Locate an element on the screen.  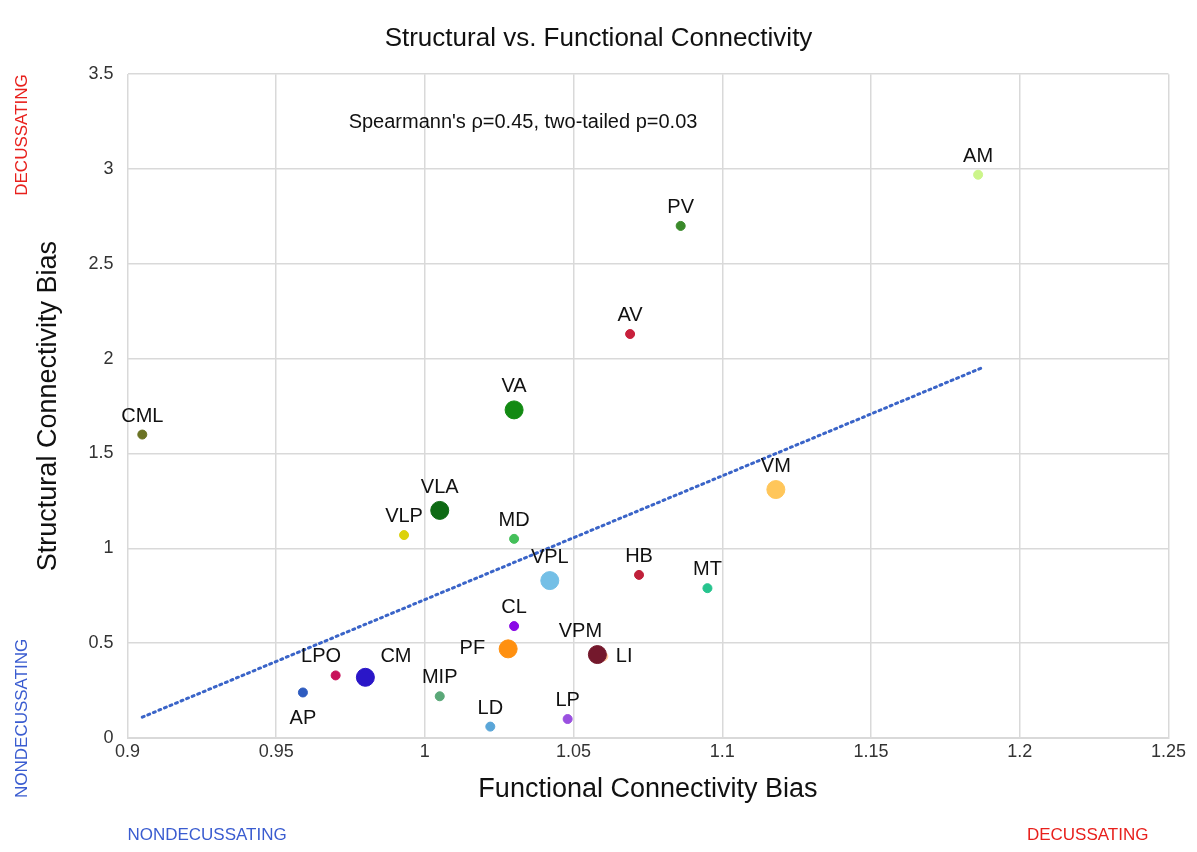
x-tick-label: 0.95 is located at coordinates (276, 750).